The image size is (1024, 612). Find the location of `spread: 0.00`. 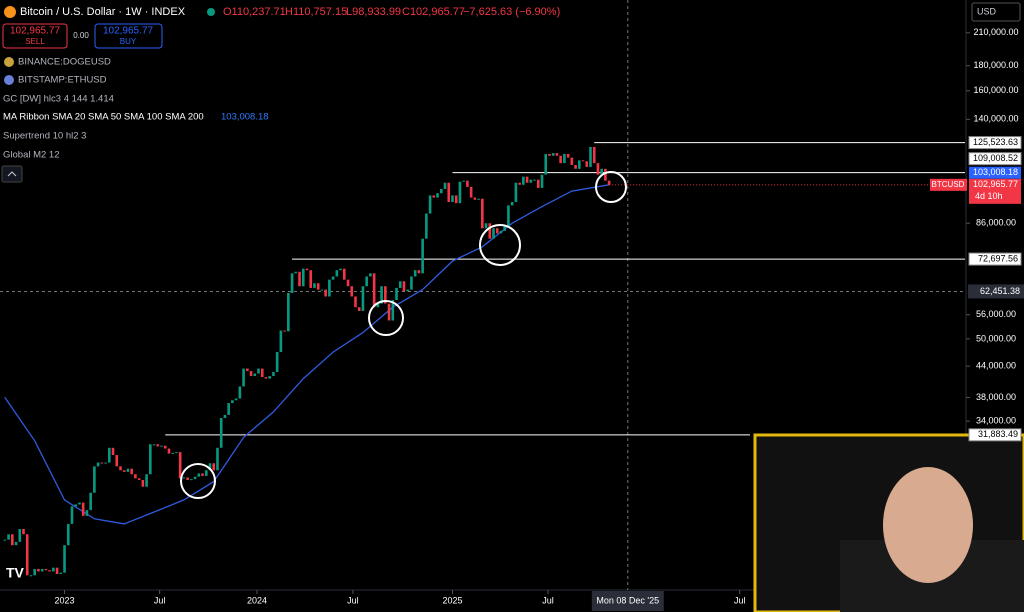

spread: 0.00 is located at coordinates (81, 35).